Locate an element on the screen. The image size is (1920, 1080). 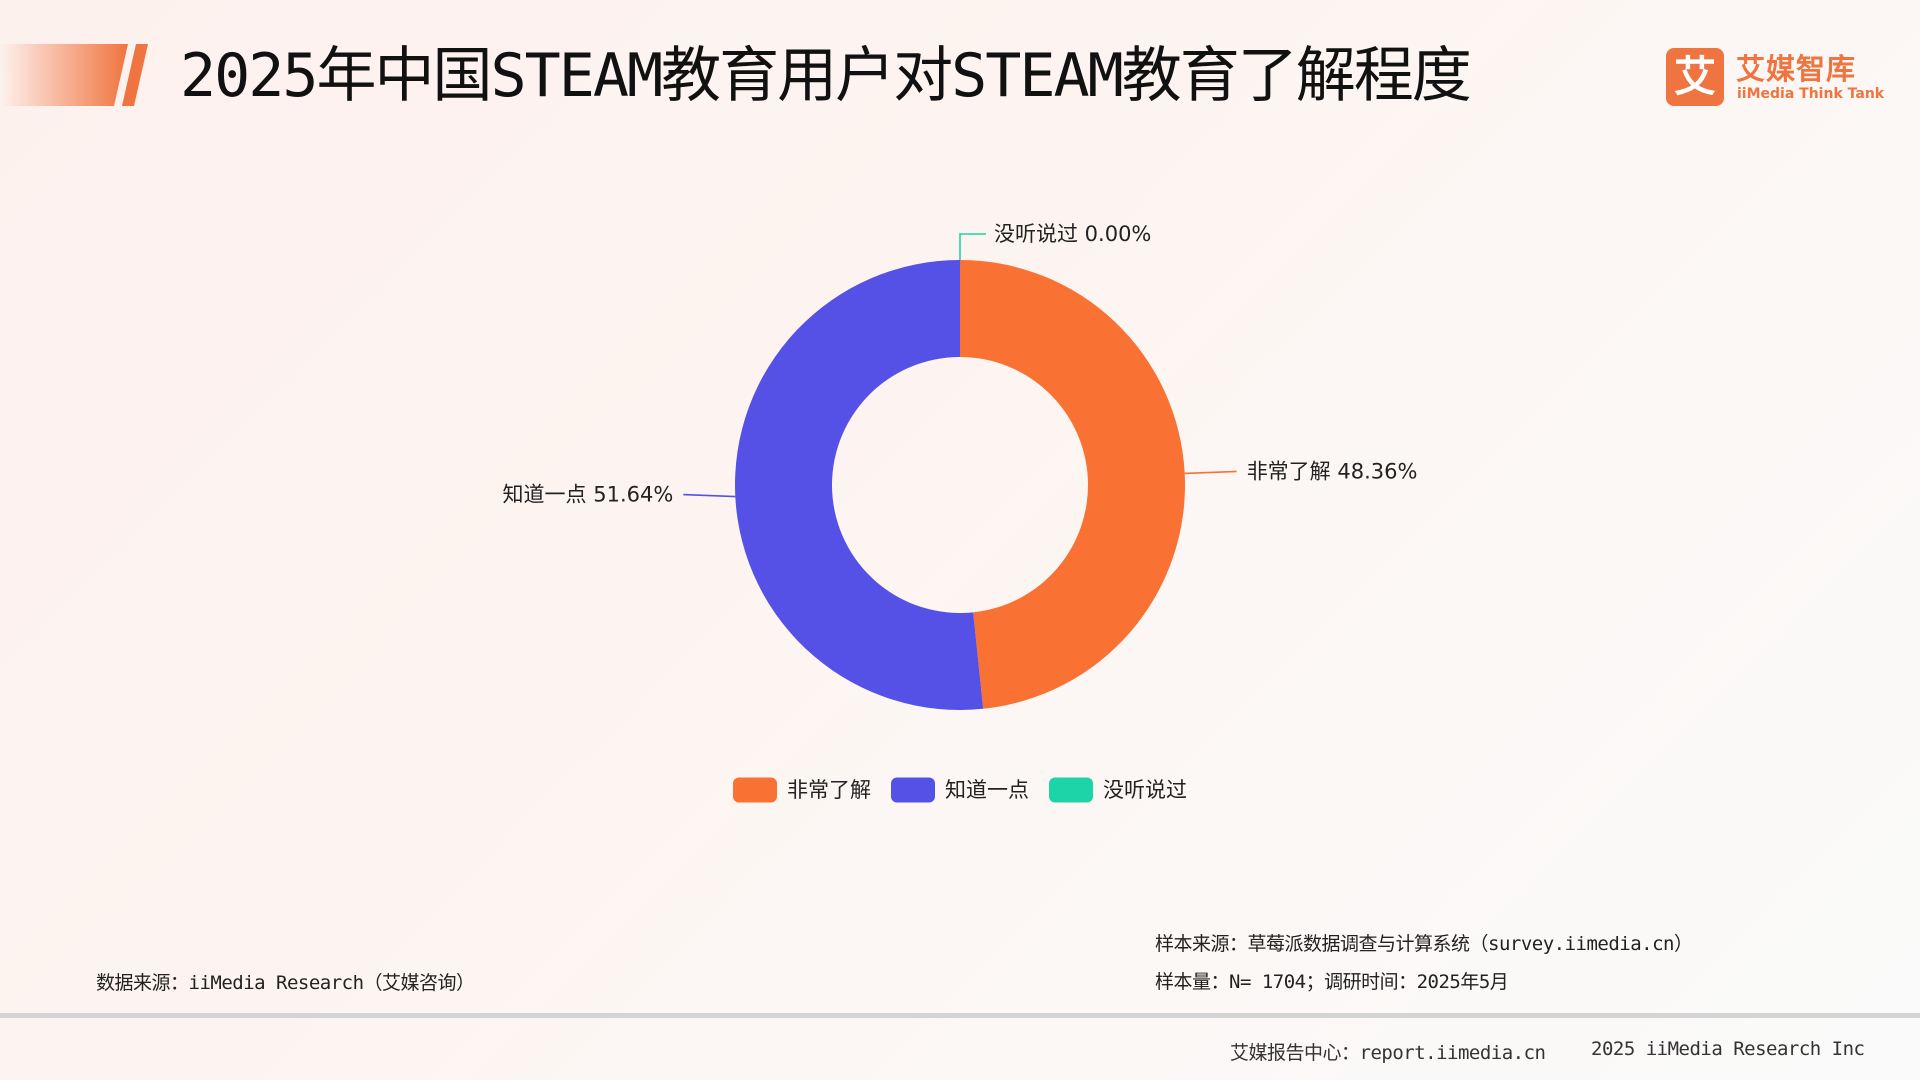
footer-divider is located at coordinates (960, 1015).